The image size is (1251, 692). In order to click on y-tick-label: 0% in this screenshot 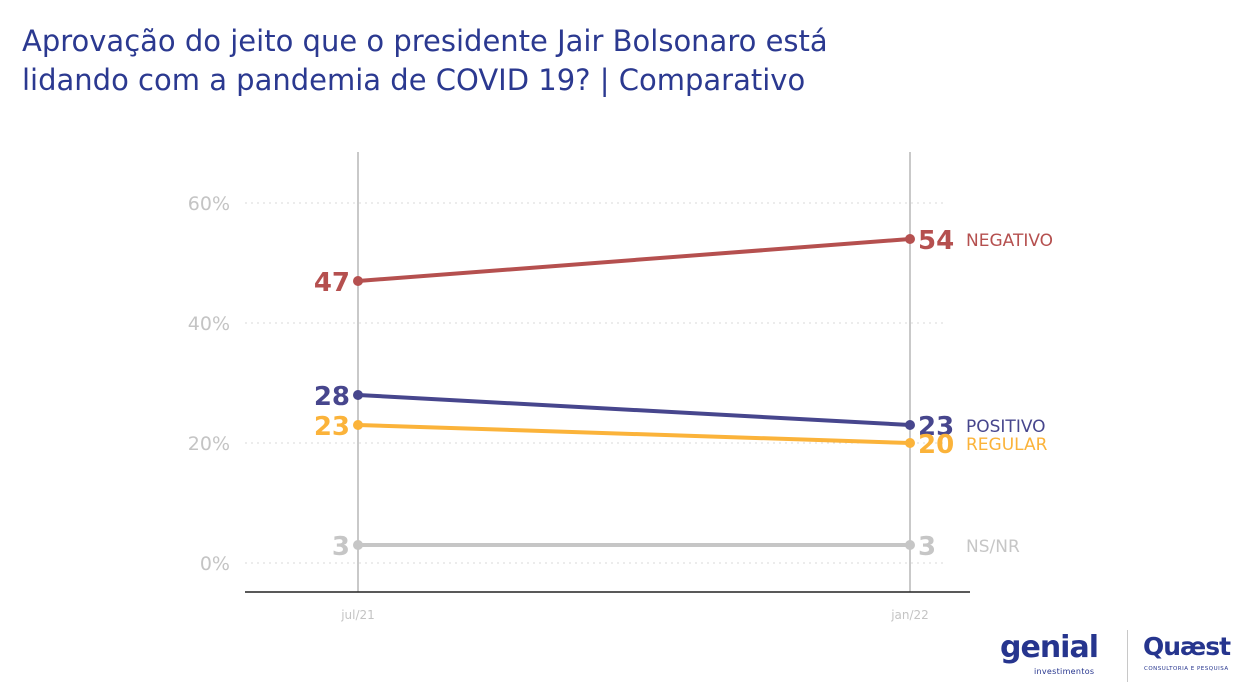, I will do `click(215, 564)`.